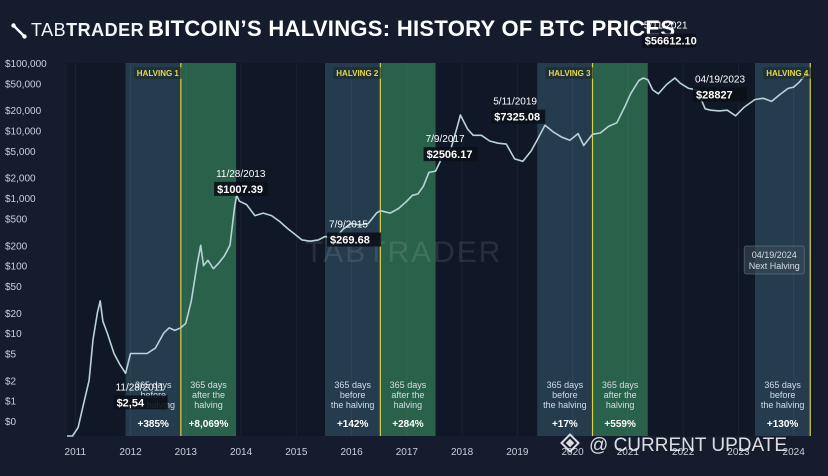  I want to click on footer-watermark: @ CURRENT UPDATE, so click(673, 444).